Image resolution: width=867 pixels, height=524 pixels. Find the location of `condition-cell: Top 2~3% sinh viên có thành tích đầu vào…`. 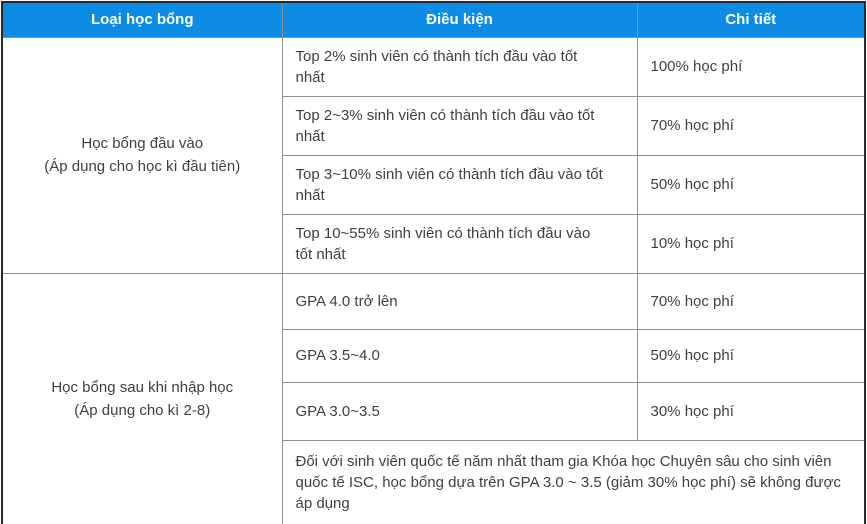

condition-cell: Top 2~3% sinh viên có thành tích đầu vào… is located at coordinates (459, 125).